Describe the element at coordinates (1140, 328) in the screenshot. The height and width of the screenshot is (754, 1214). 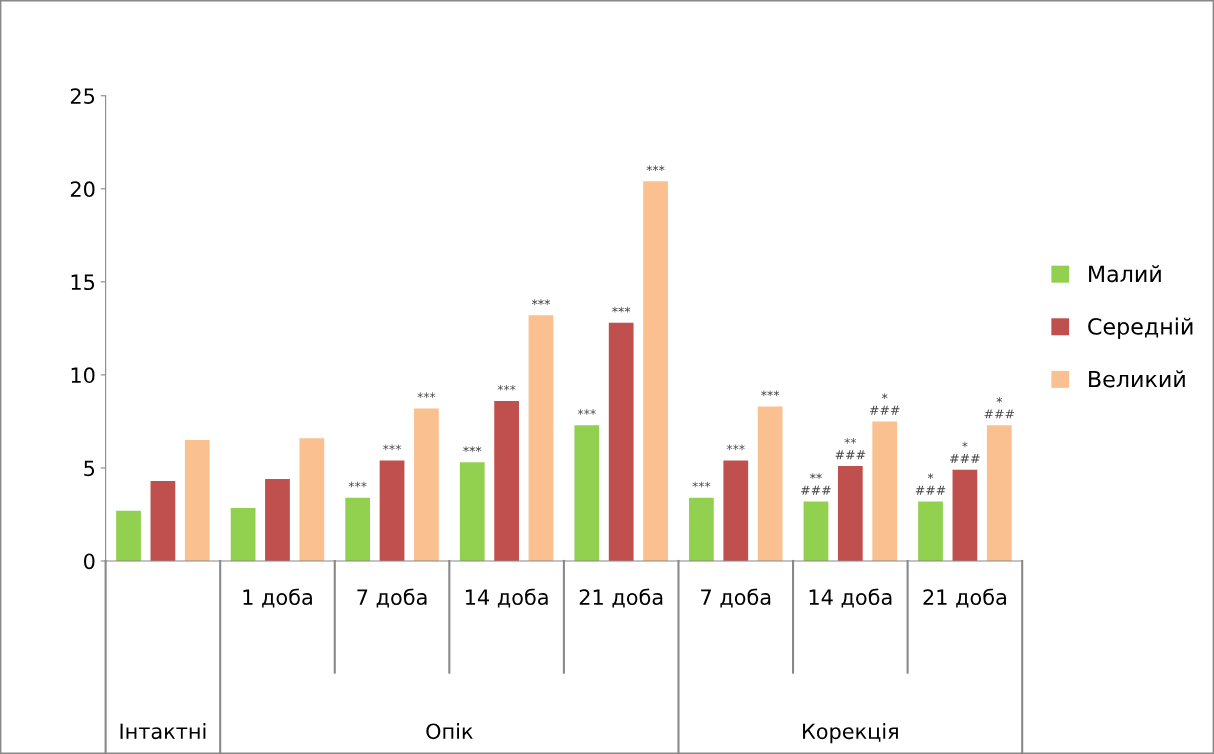
I see `legend-label: Середній` at that location.